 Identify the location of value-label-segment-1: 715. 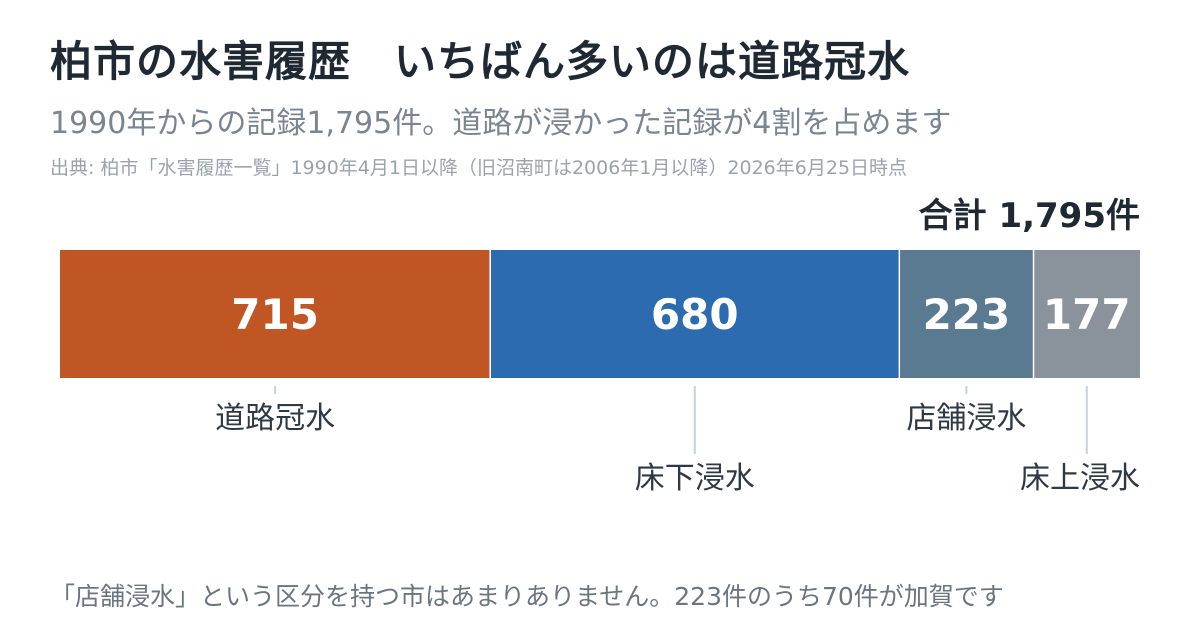
(275, 314).